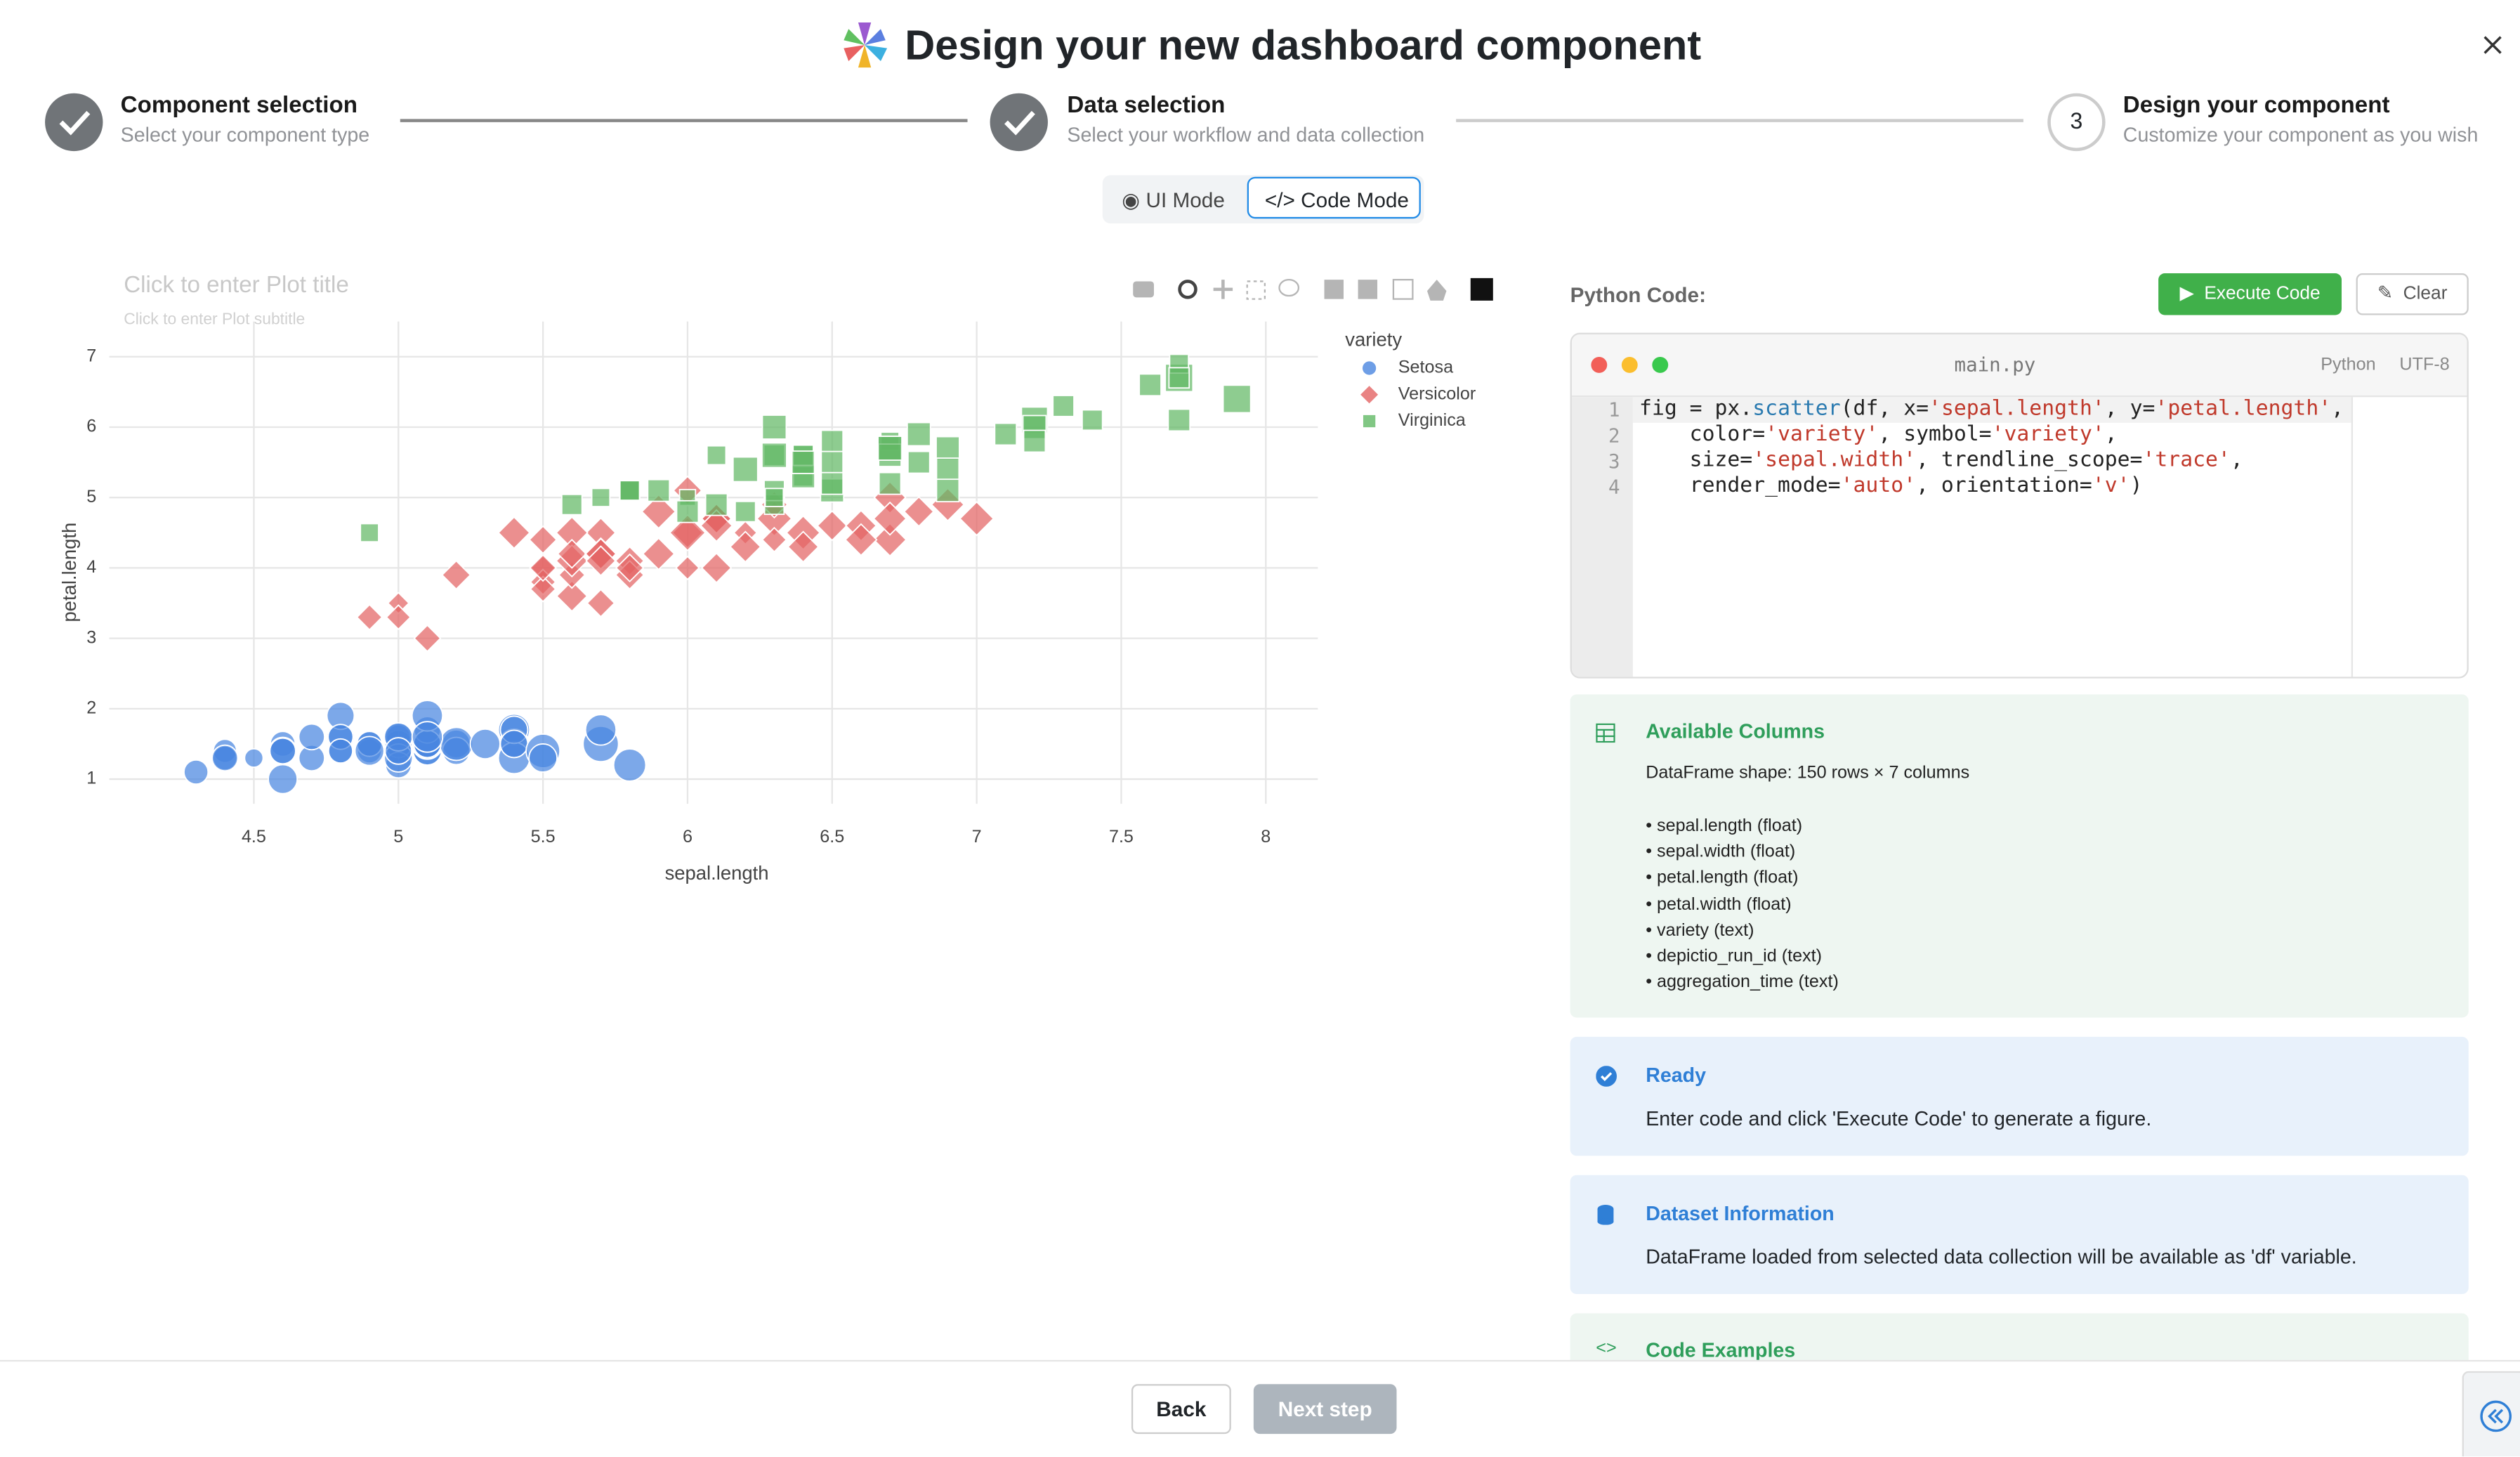  What do you see at coordinates (2262, 294) in the screenshot?
I see `execute-label: Execute Code` at bounding box center [2262, 294].